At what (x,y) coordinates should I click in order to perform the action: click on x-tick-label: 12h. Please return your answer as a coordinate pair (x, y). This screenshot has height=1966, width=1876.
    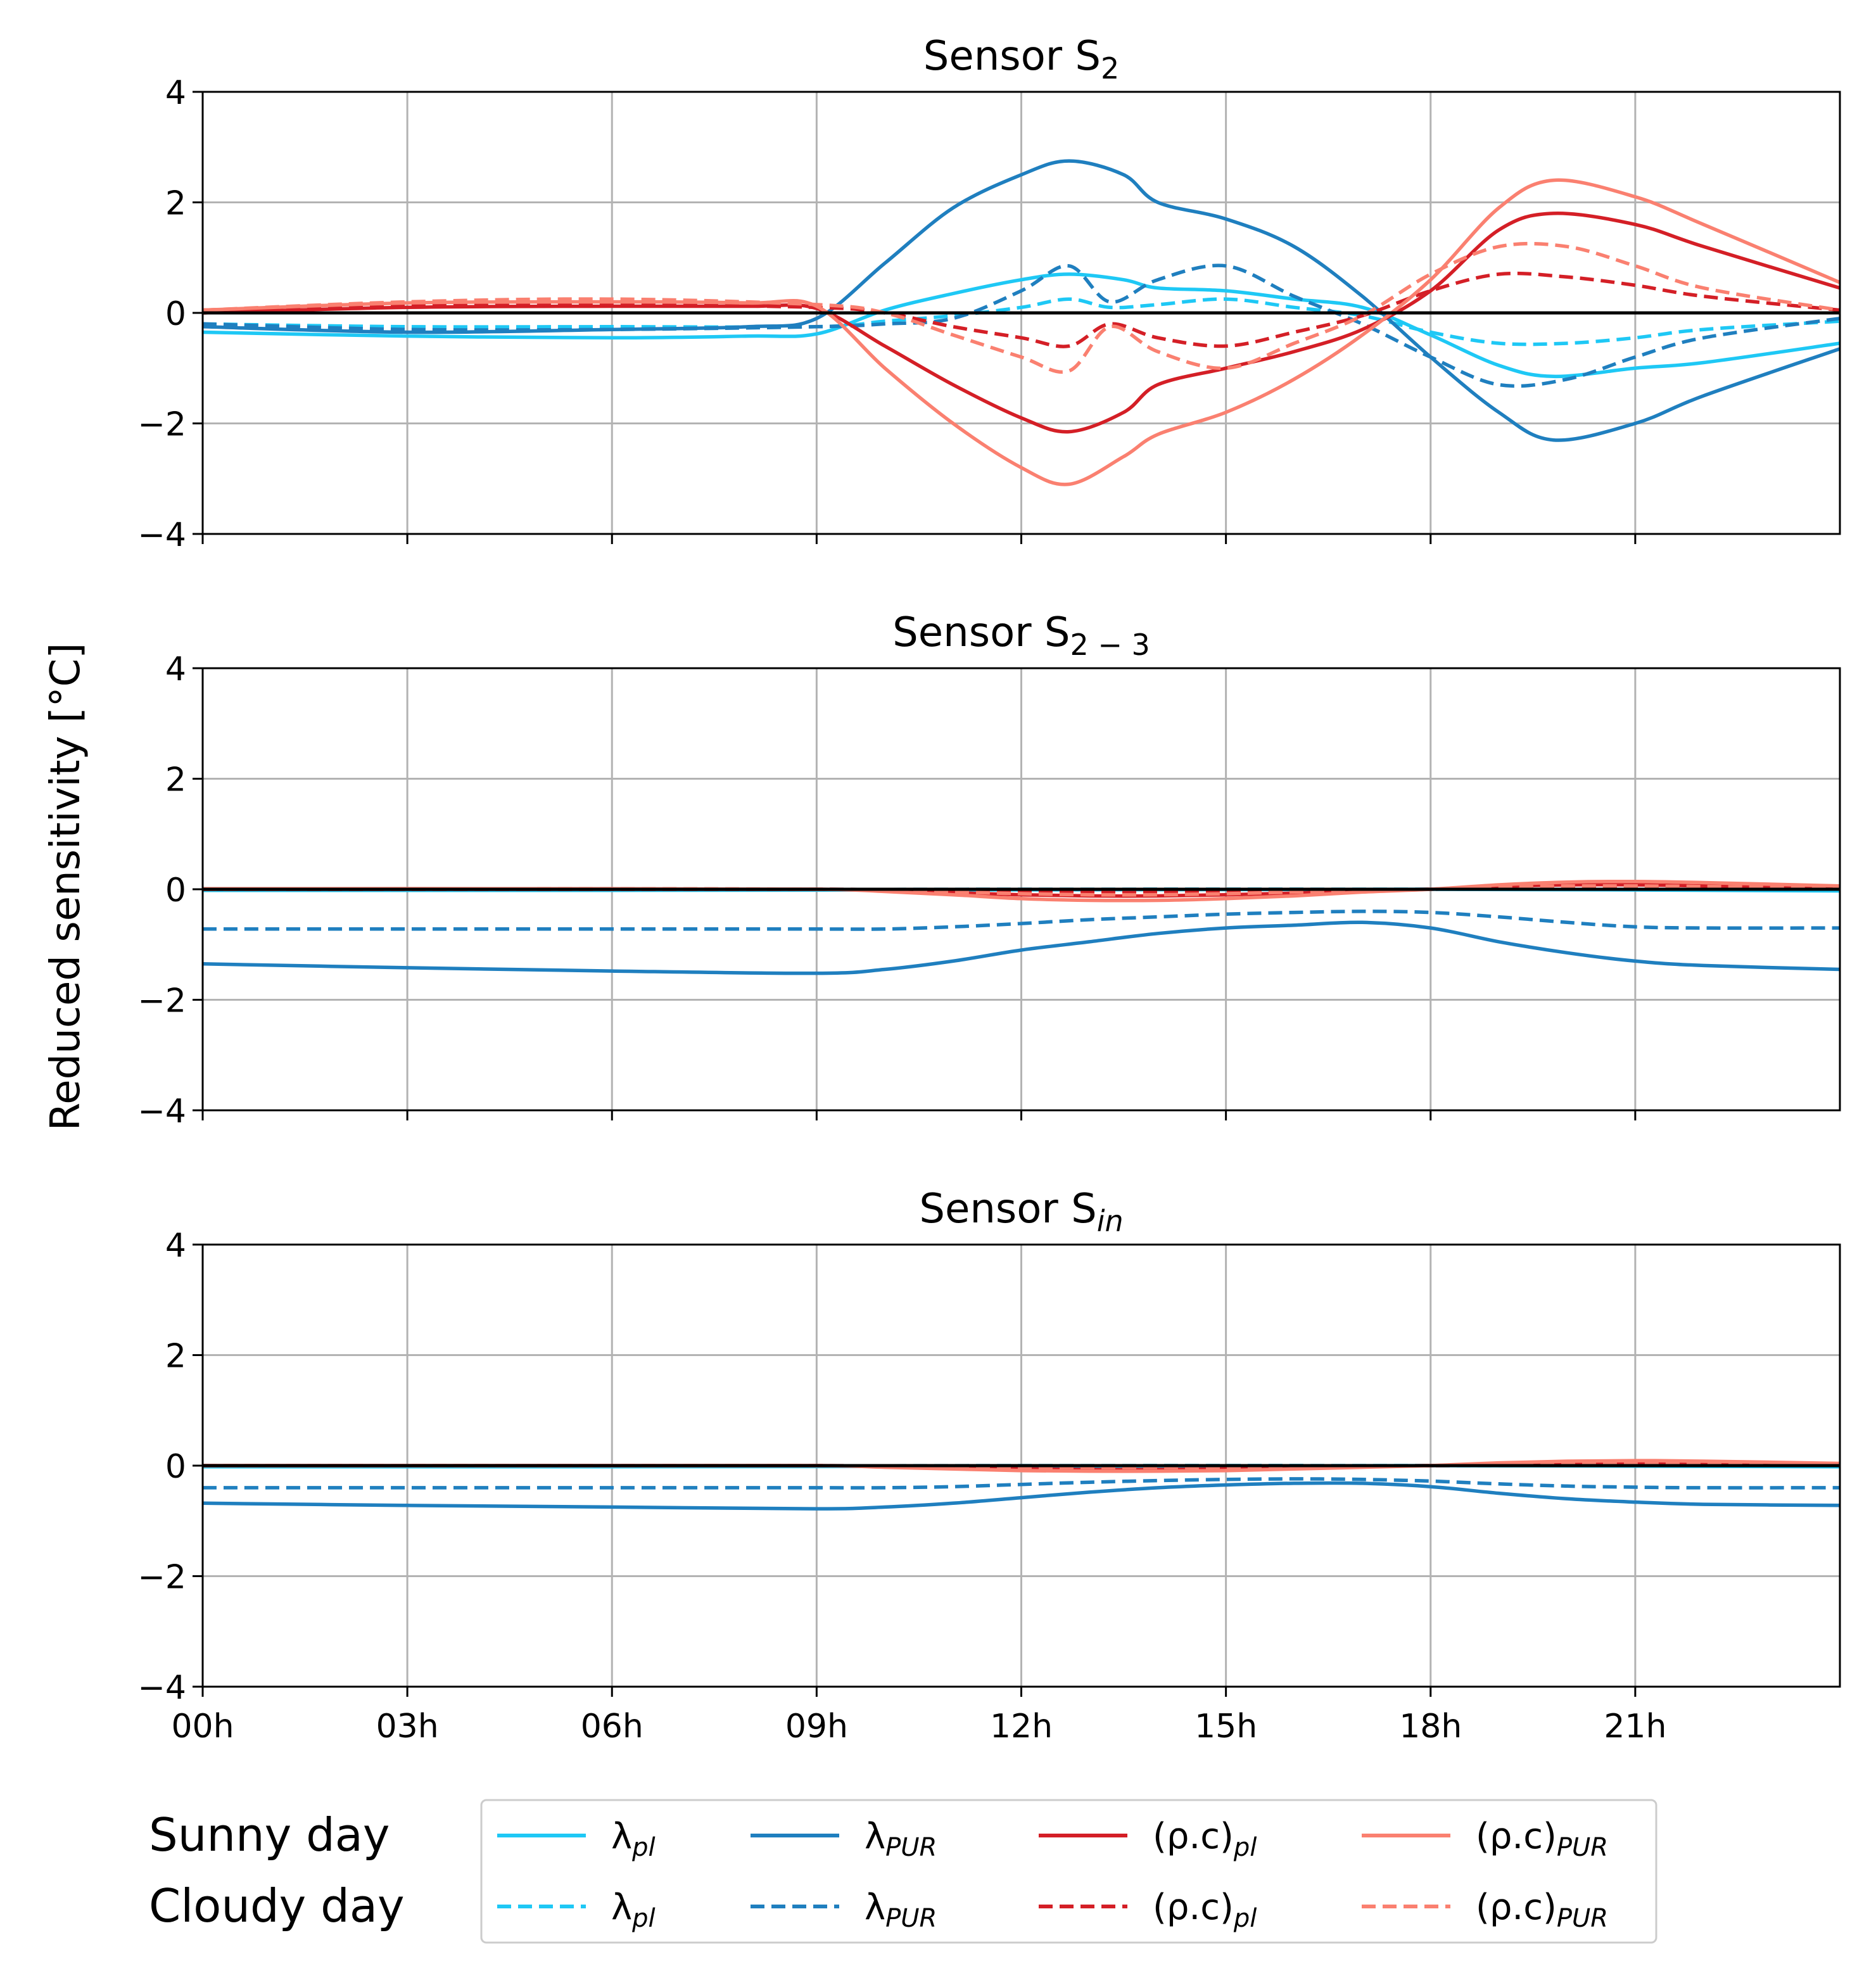
    Looking at the image, I should click on (1022, 1727).